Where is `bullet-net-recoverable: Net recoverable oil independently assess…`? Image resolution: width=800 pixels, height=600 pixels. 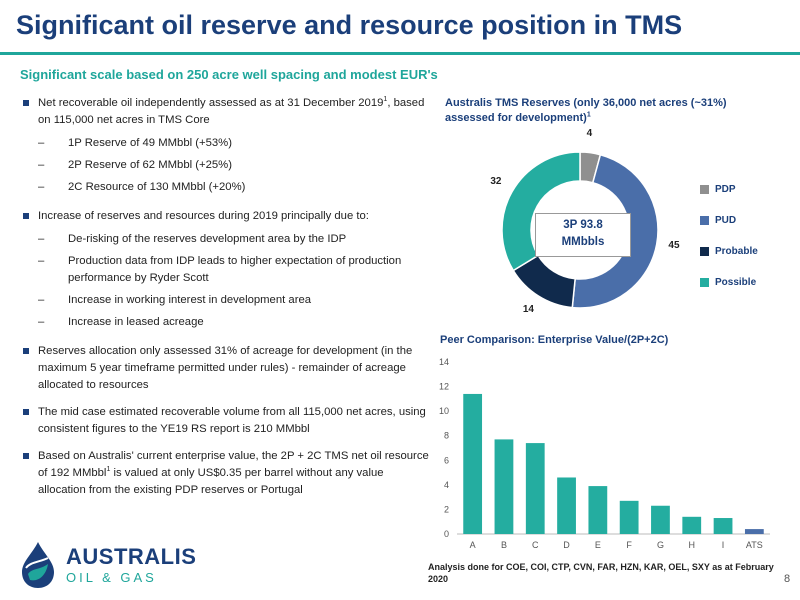 bullet-net-recoverable: Net recoverable oil independently assess… is located at coordinates (227, 112).